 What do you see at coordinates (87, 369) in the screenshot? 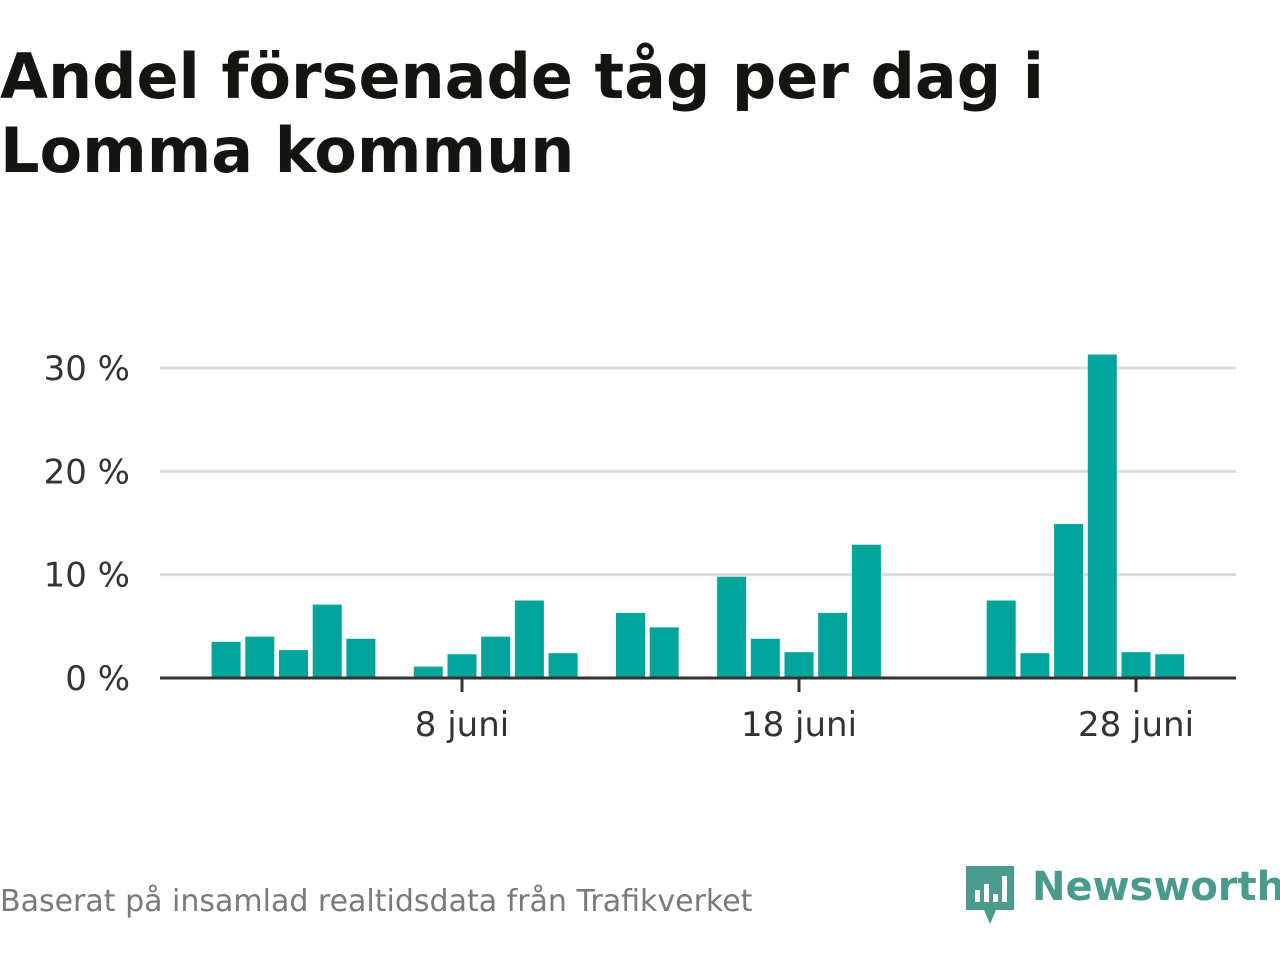
I see `y-tick-label: 30 %` at bounding box center [87, 369].